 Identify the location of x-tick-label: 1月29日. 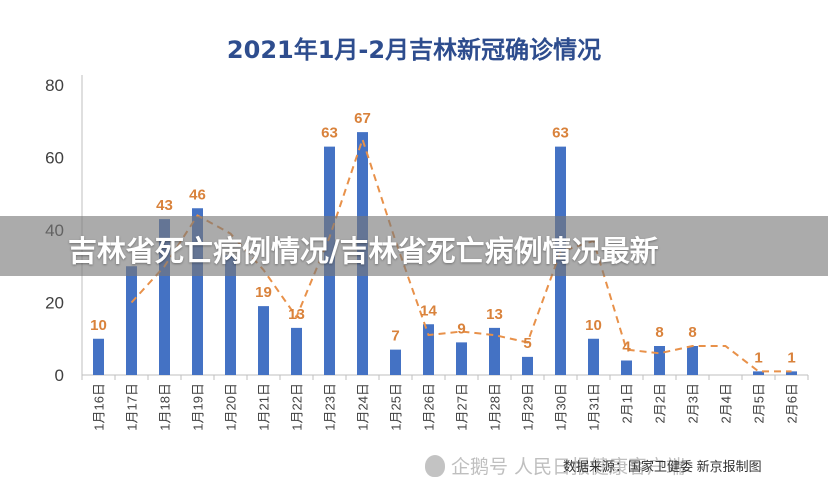
(528, 407).